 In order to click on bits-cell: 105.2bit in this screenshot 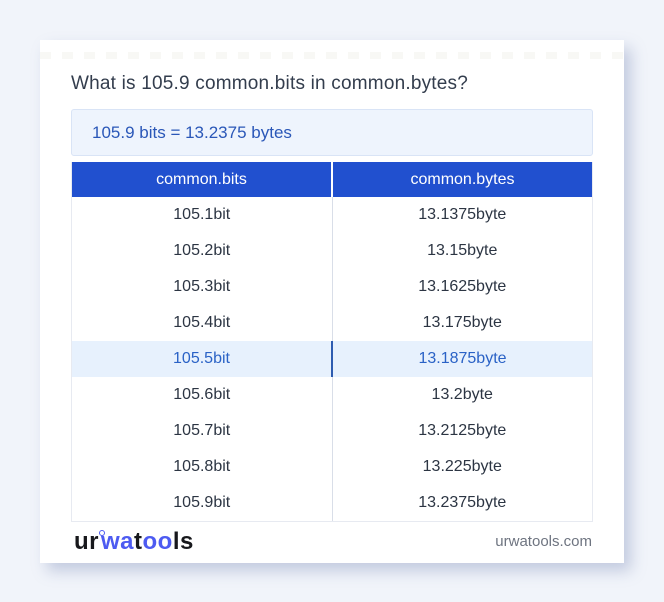, I will do `click(202, 251)`.